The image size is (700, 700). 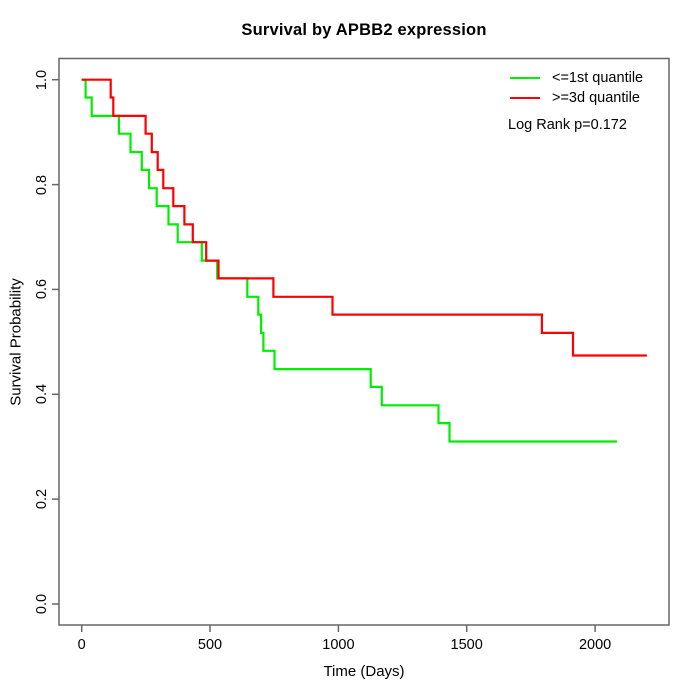 What do you see at coordinates (16, 342) in the screenshot?
I see `y-axis-label: Survival Probability` at bounding box center [16, 342].